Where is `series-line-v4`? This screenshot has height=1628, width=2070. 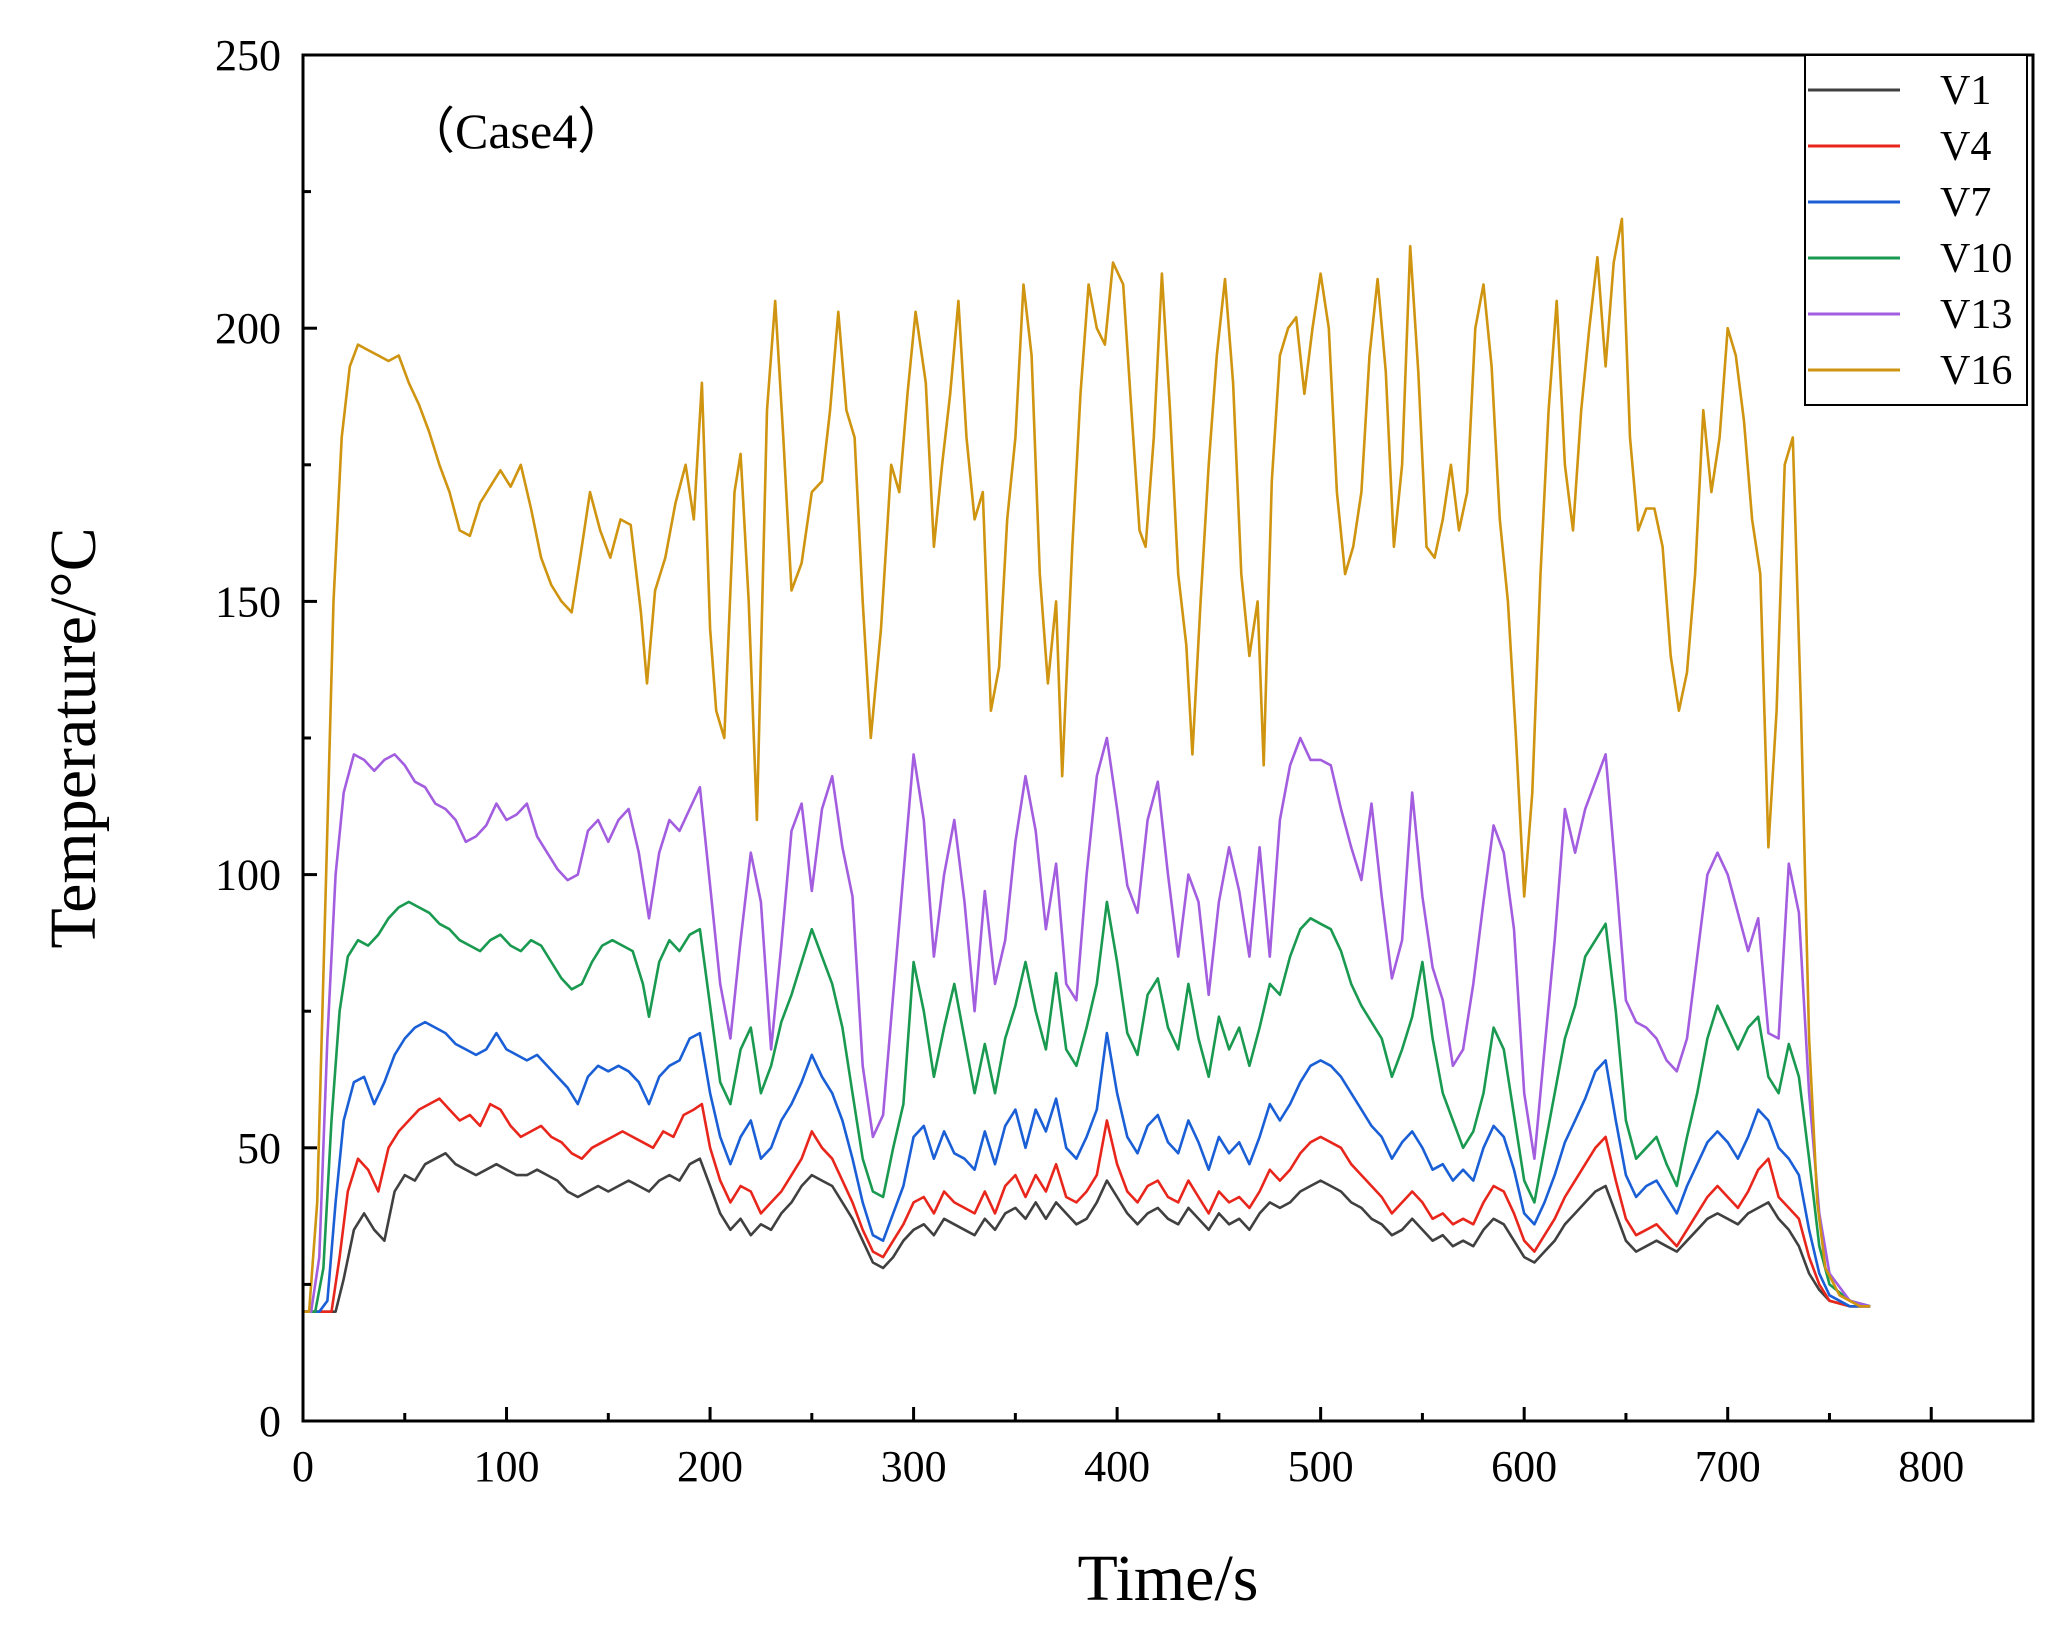 series-line-v4 is located at coordinates (1087, 1205).